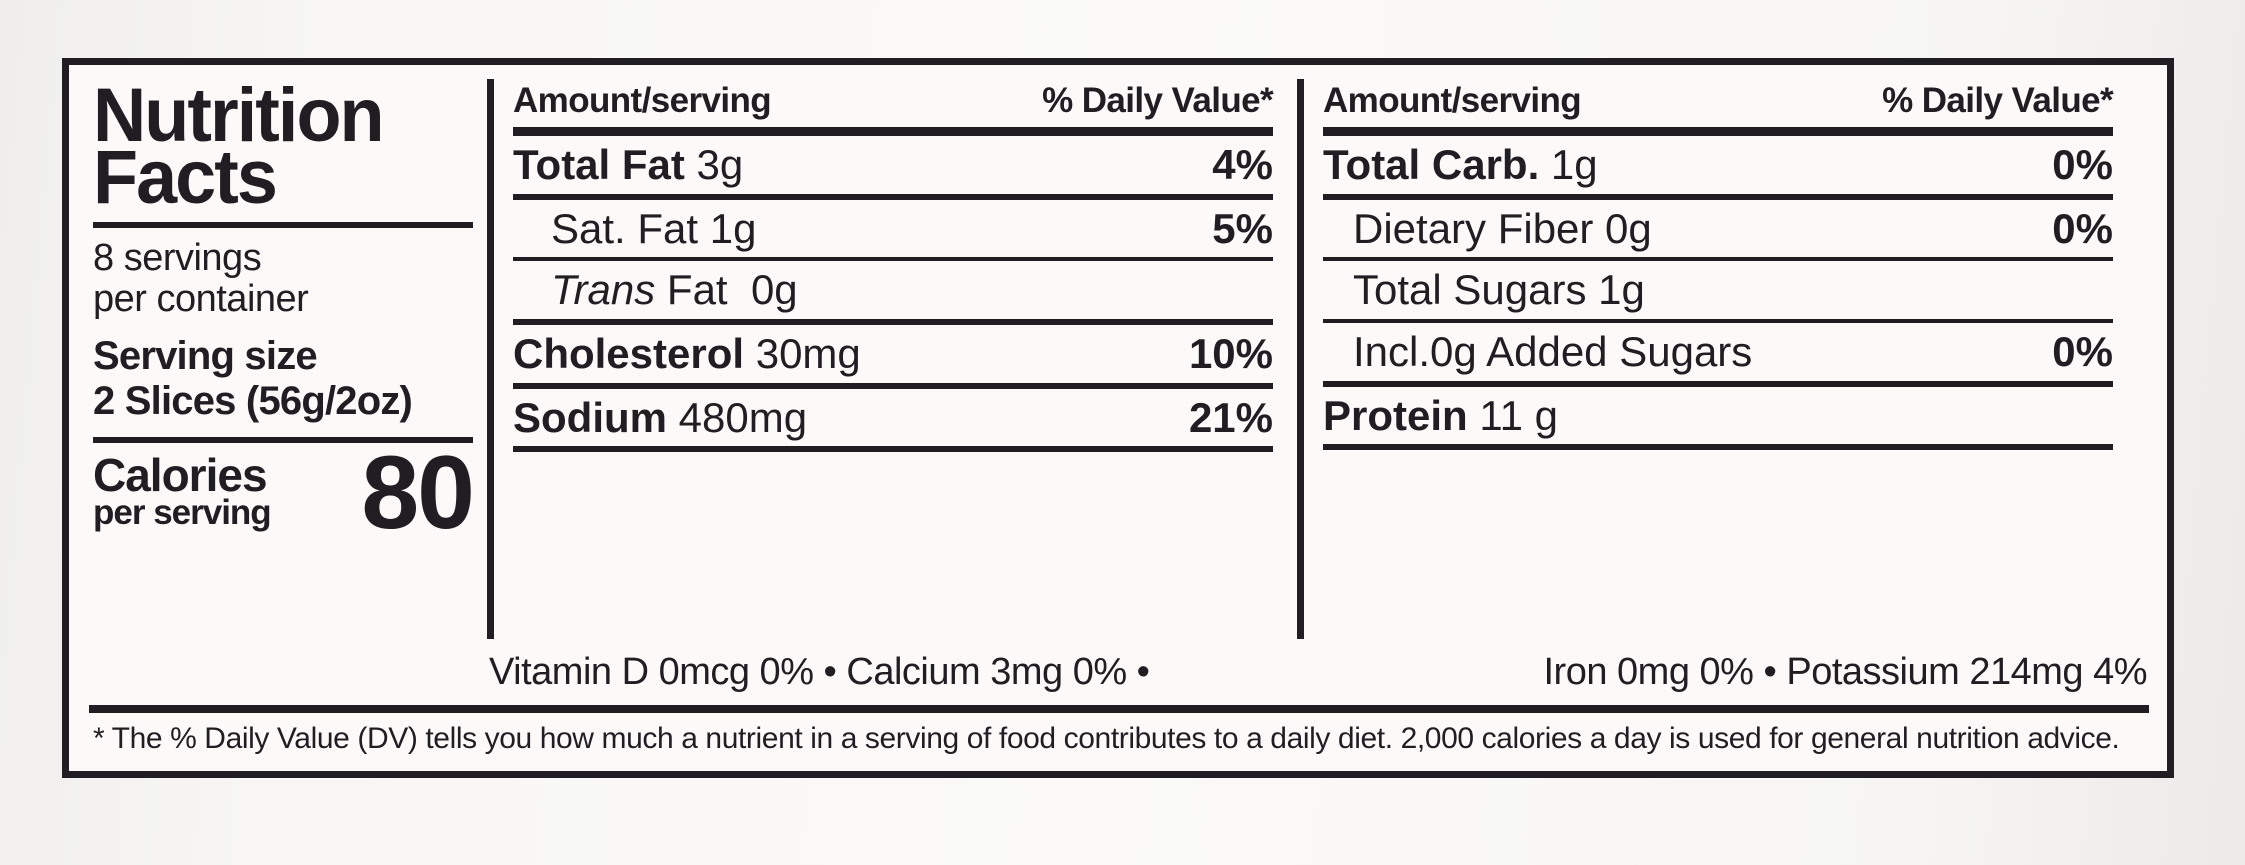 The image size is (2245, 865). What do you see at coordinates (205, 355) in the screenshot?
I see `serving-size-label: Serving size` at bounding box center [205, 355].